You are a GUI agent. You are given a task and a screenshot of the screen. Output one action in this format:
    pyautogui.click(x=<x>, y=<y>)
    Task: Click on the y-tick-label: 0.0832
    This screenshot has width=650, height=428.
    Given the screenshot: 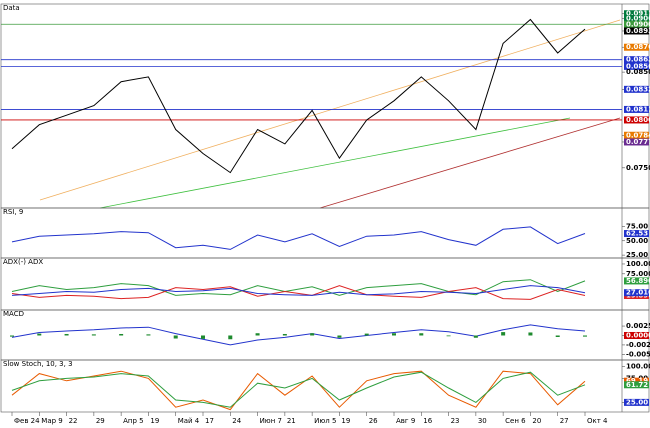 What is the action you would take?
    pyautogui.click(x=638, y=89)
    